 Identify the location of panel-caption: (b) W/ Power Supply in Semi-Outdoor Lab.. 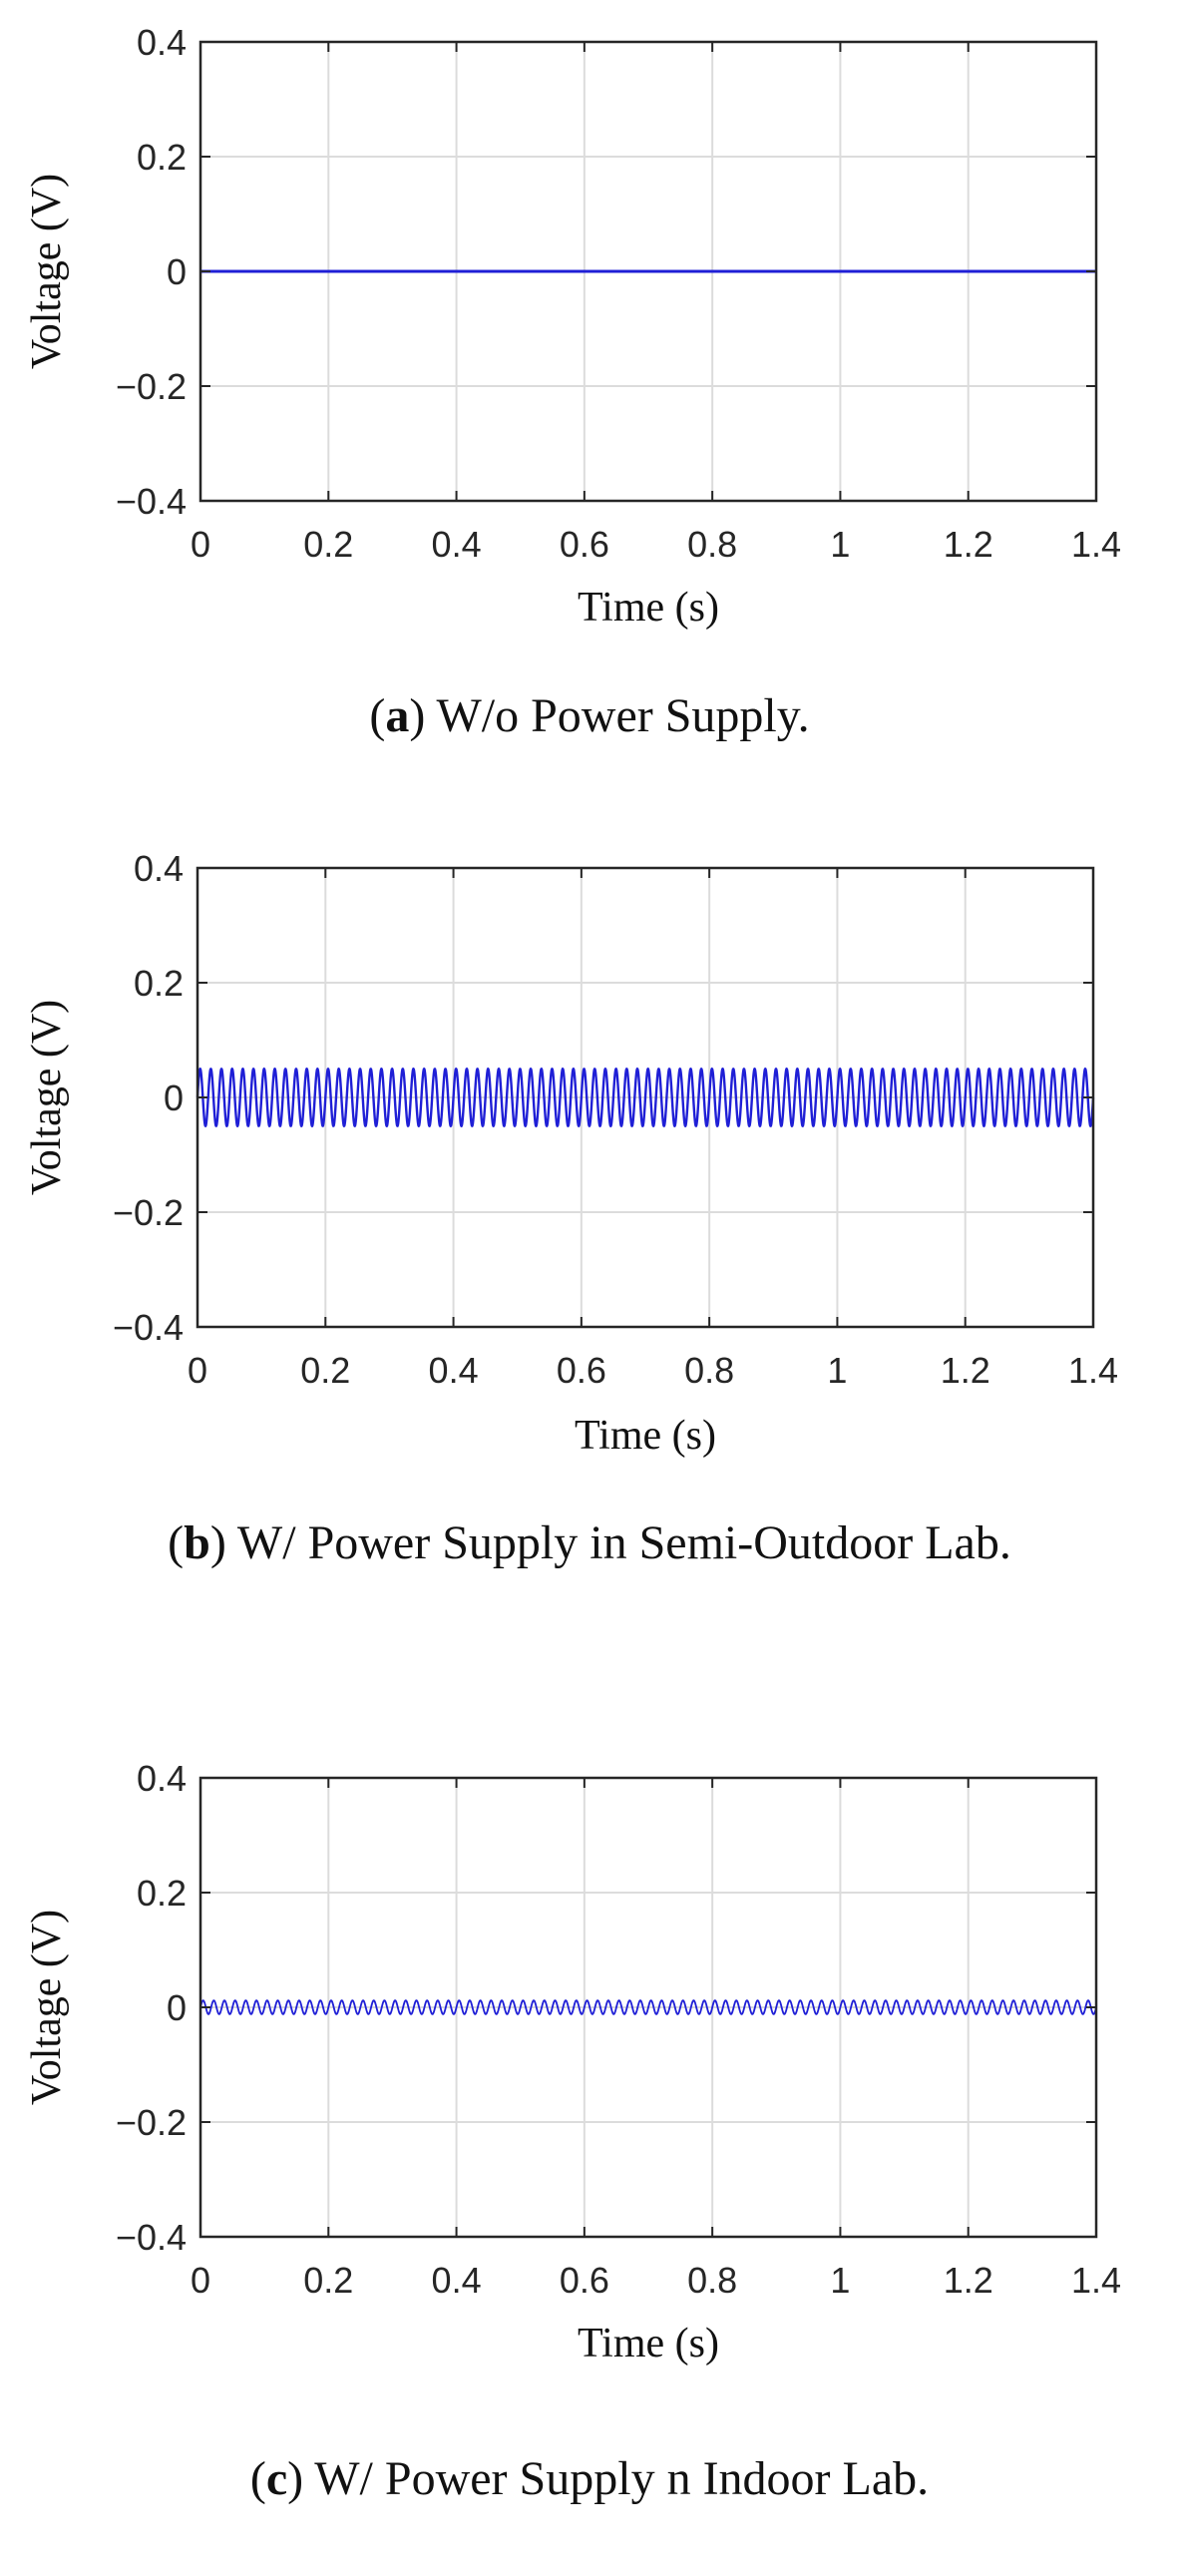
(589, 1542).